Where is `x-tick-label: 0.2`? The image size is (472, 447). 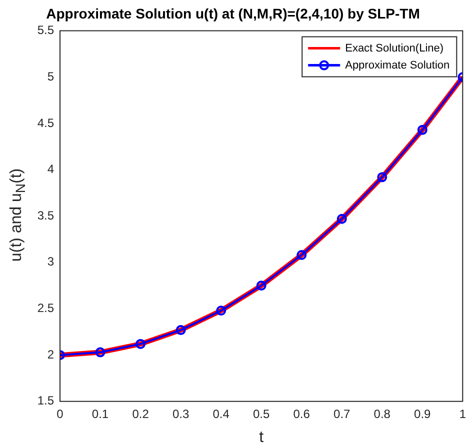 x-tick-label: 0.2 is located at coordinates (141, 413).